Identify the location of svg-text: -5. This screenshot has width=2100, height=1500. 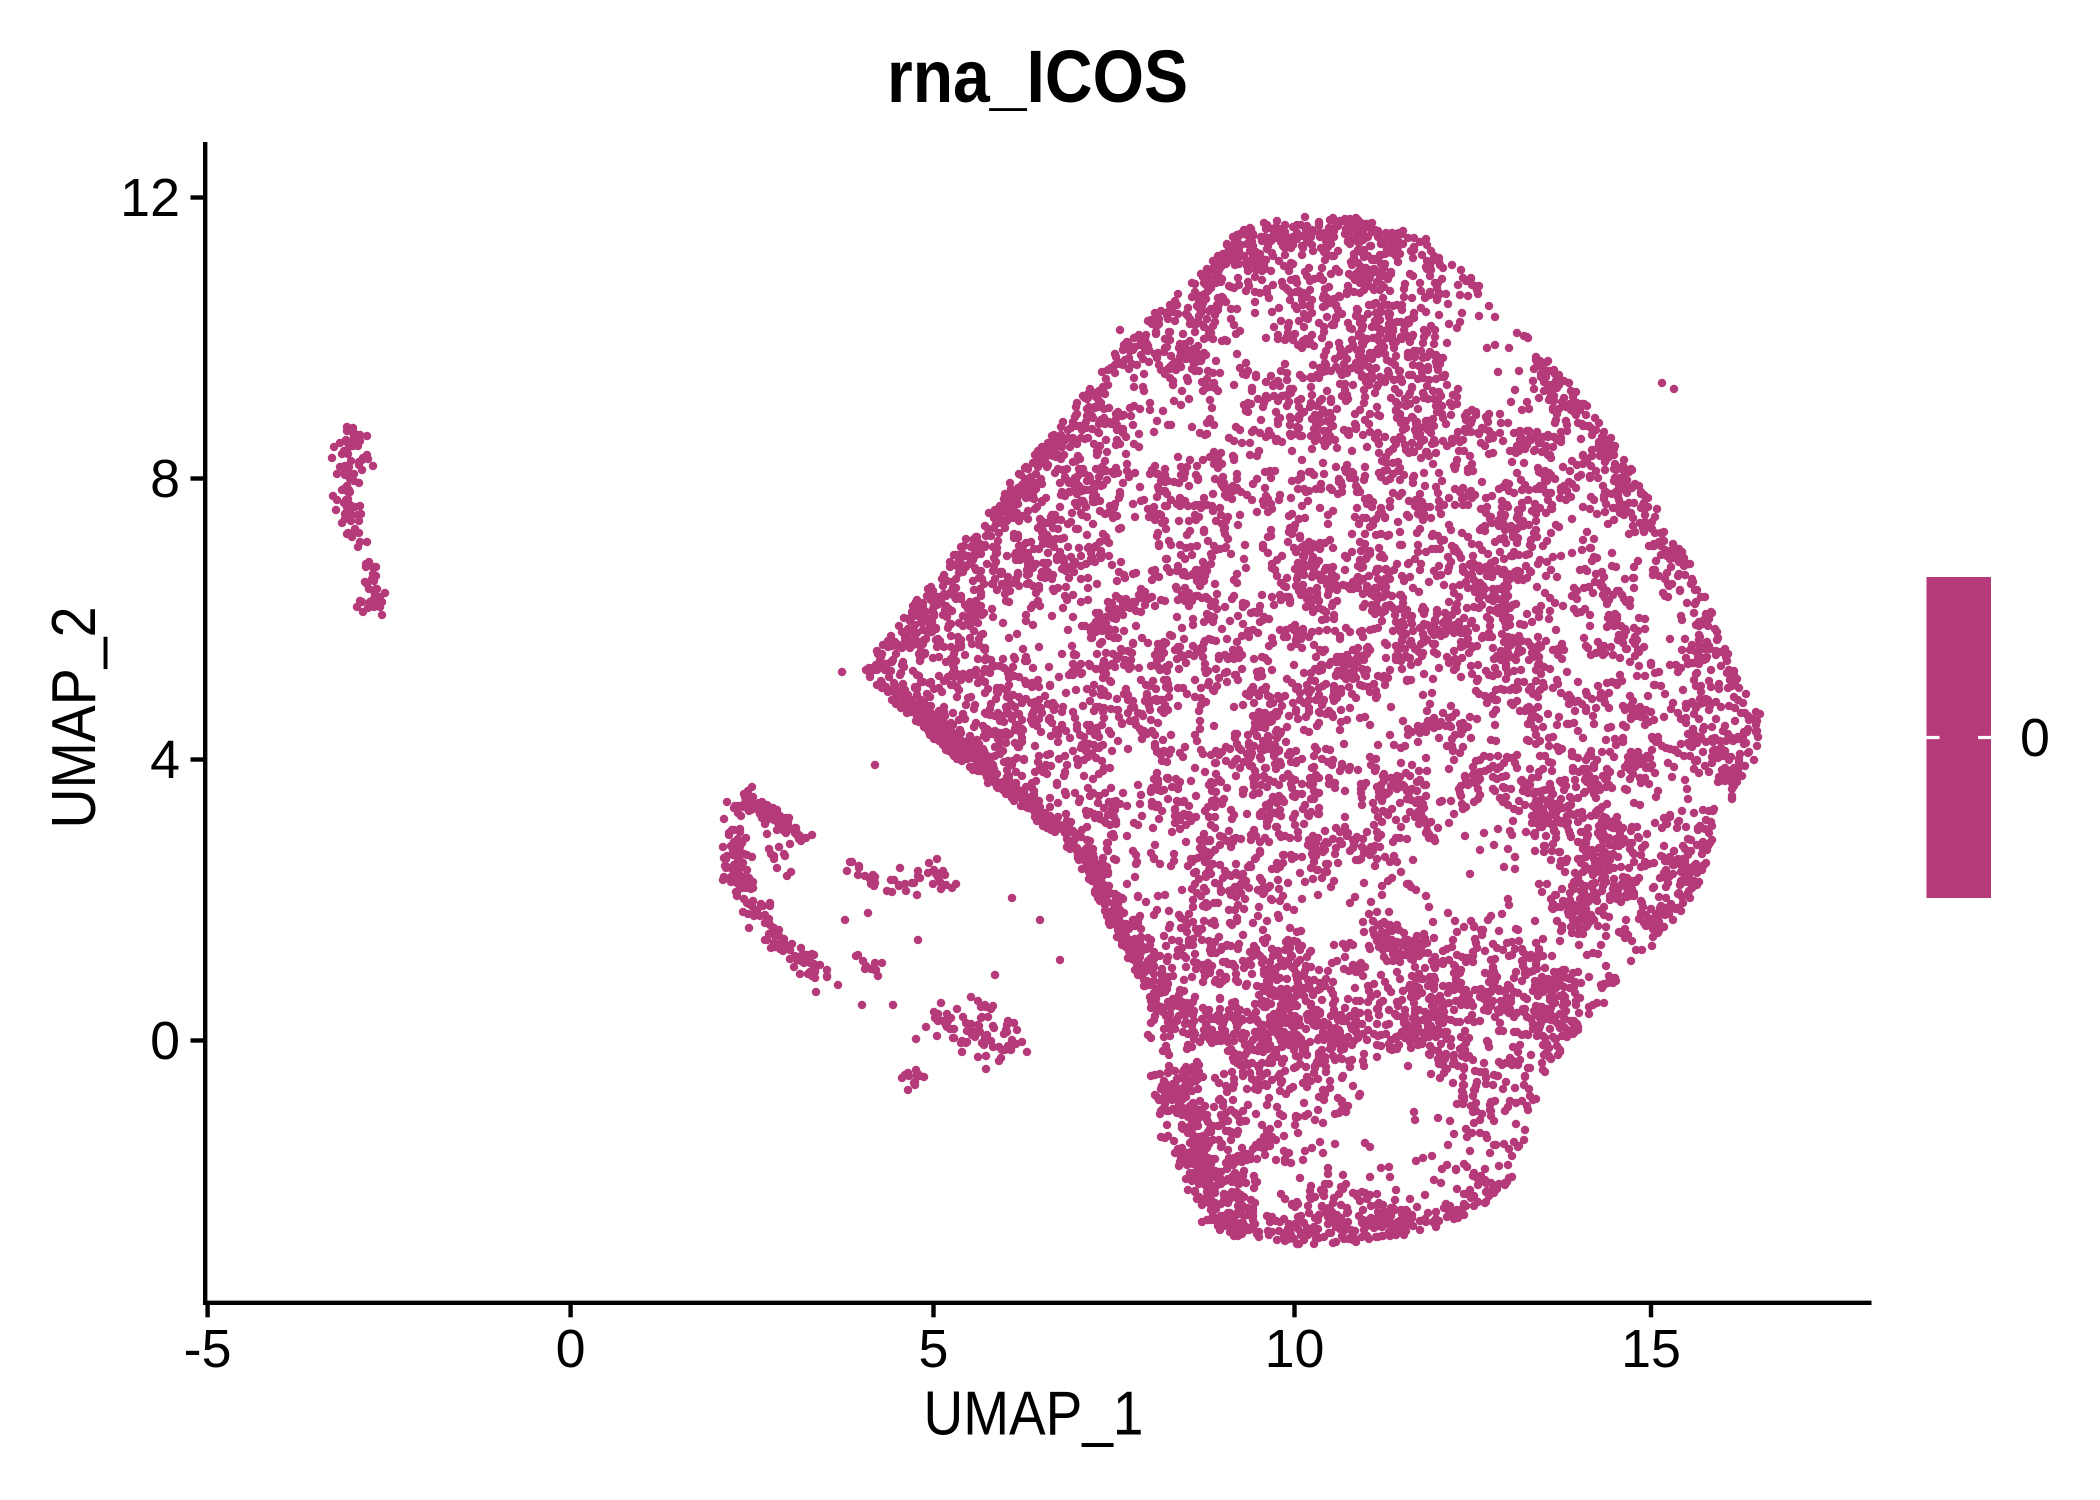
(208, 1349).